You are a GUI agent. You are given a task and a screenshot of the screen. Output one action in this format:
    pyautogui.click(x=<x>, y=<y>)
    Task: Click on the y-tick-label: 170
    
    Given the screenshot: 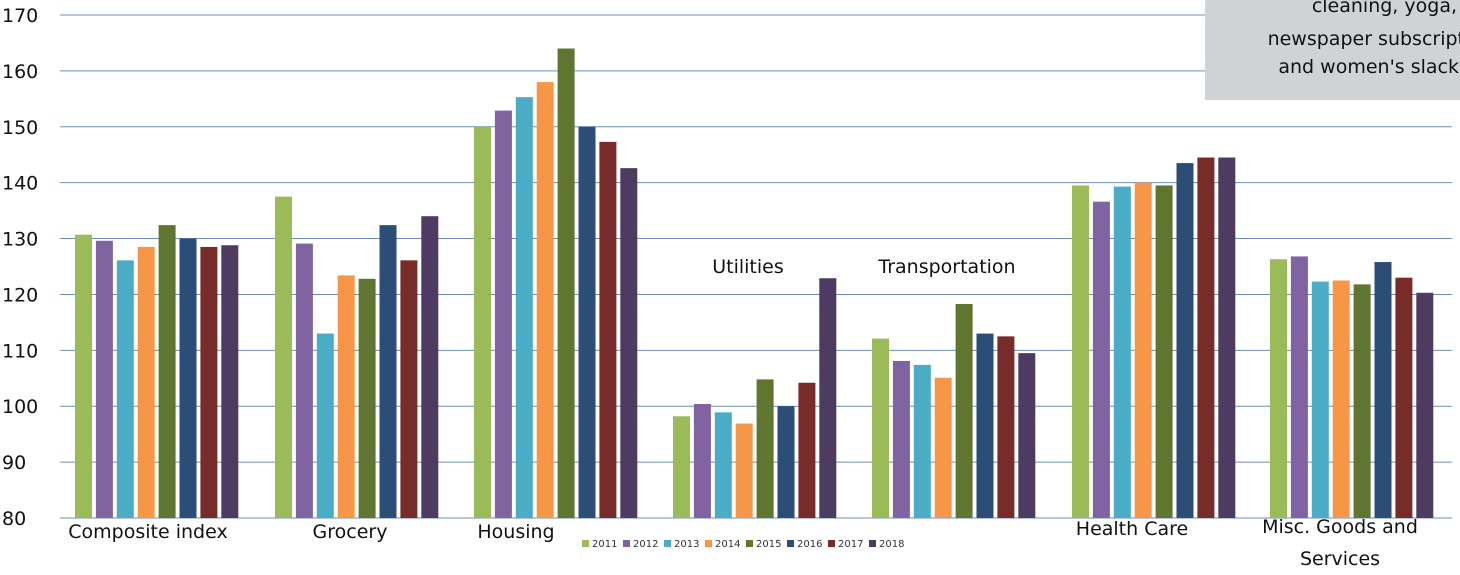 What is the action you would take?
    pyautogui.click(x=20, y=16)
    